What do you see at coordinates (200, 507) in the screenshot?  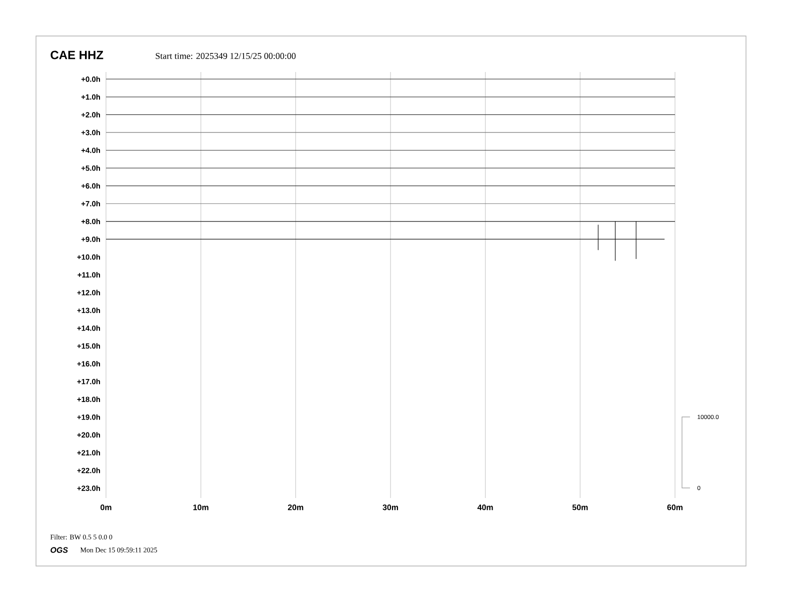 I see `x-tick-label: 10m` at bounding box center [200, 507].